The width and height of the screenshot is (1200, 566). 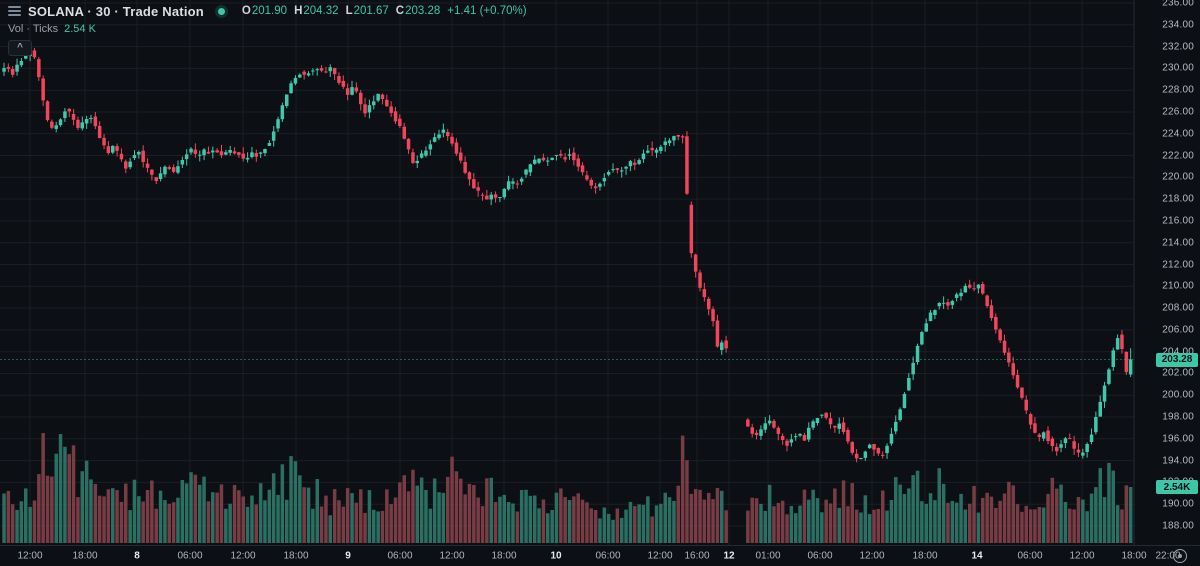 What do you see at coordinates (1177, 487) in the screenshot?
I see `volume-badge: 2.54K` at bounding box center [1177, 487].